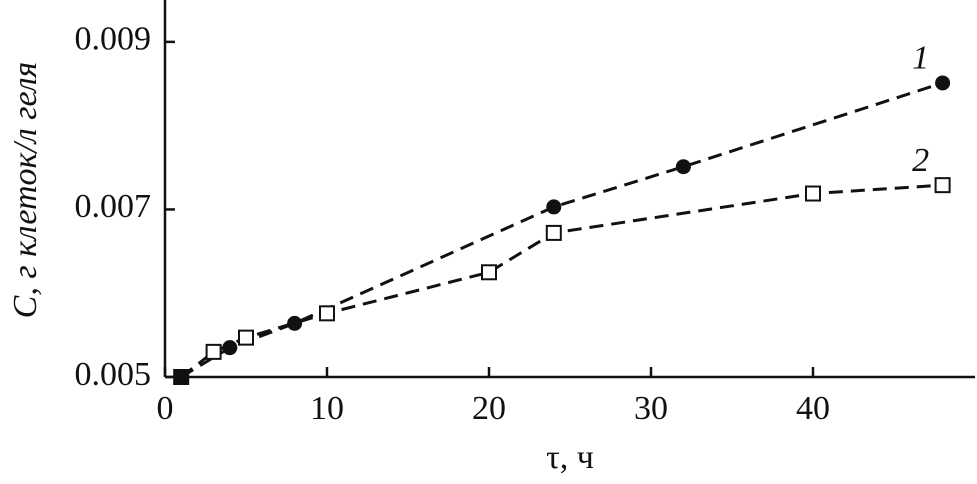 The width and height of the screenshot is (977, 484). I want to click on y-tick-label: 0.009, so click(113, 39).